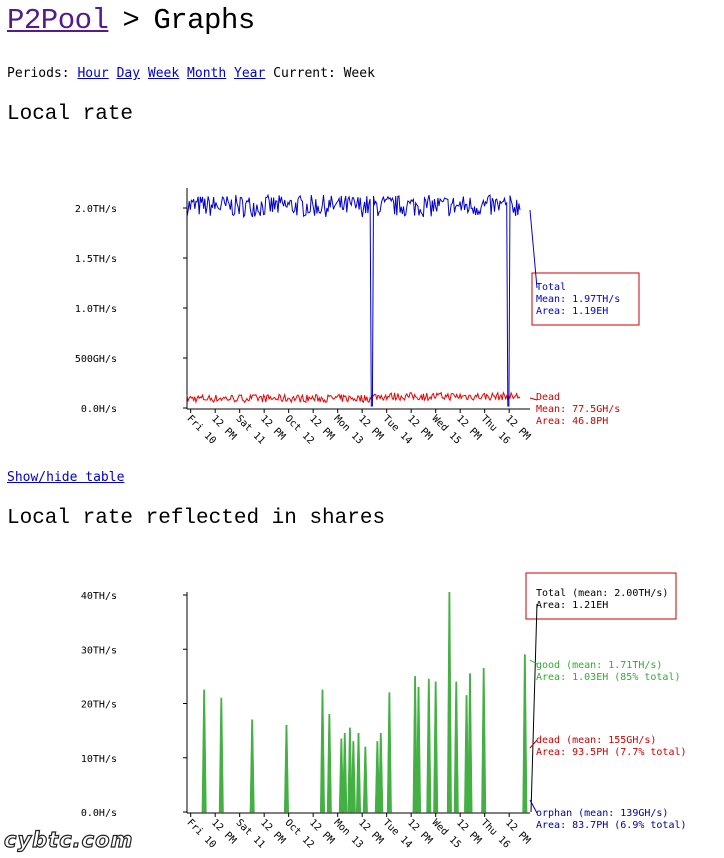 The width and height of the screenshot is (724, 858). What do you see at coordinates (551, 287) in the screenshot?
I see `legend-total-line-0: Total` at bounding box center [551, 287].